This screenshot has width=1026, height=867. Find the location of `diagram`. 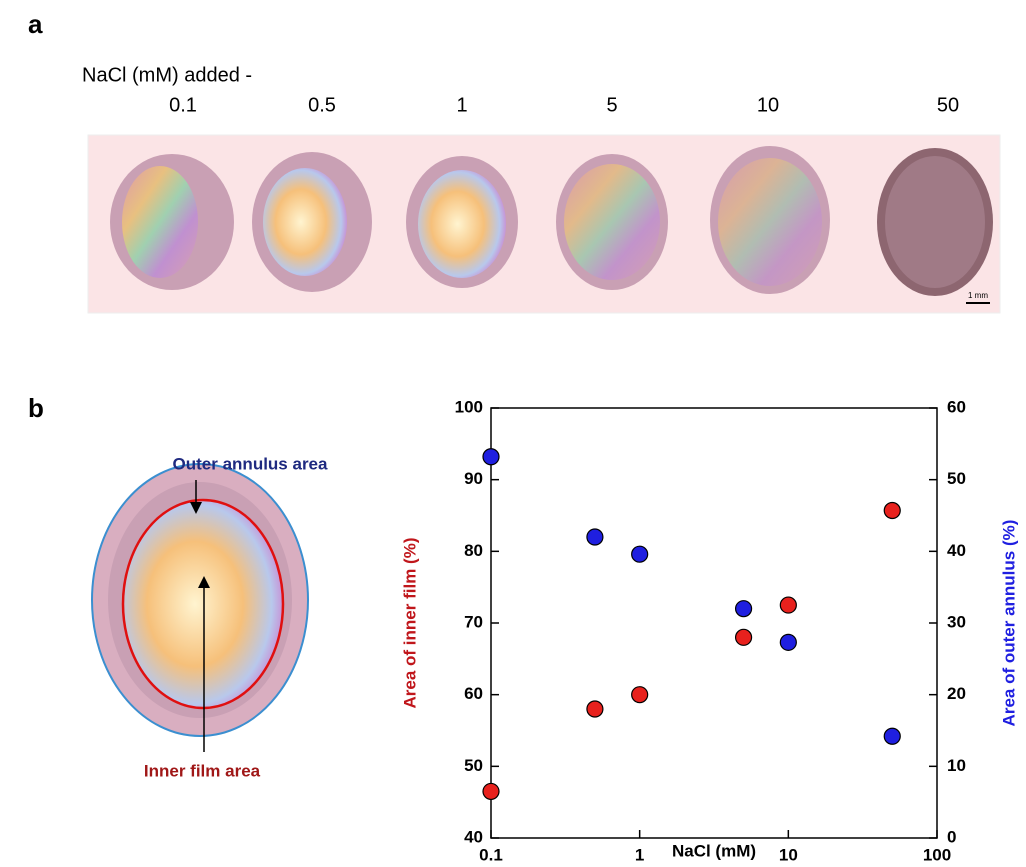

diagram is located at coordinates (200, 607).